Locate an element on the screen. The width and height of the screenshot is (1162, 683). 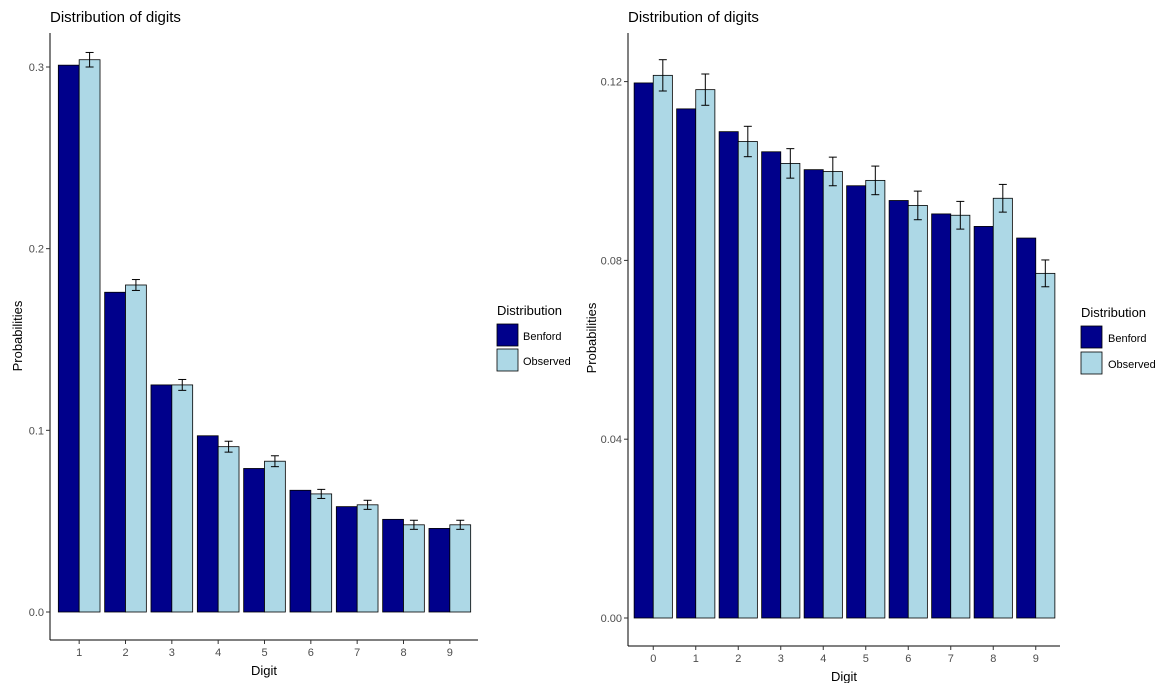
chart-1-y-tick-label: 0.3 is located at coordinates (36, 68).